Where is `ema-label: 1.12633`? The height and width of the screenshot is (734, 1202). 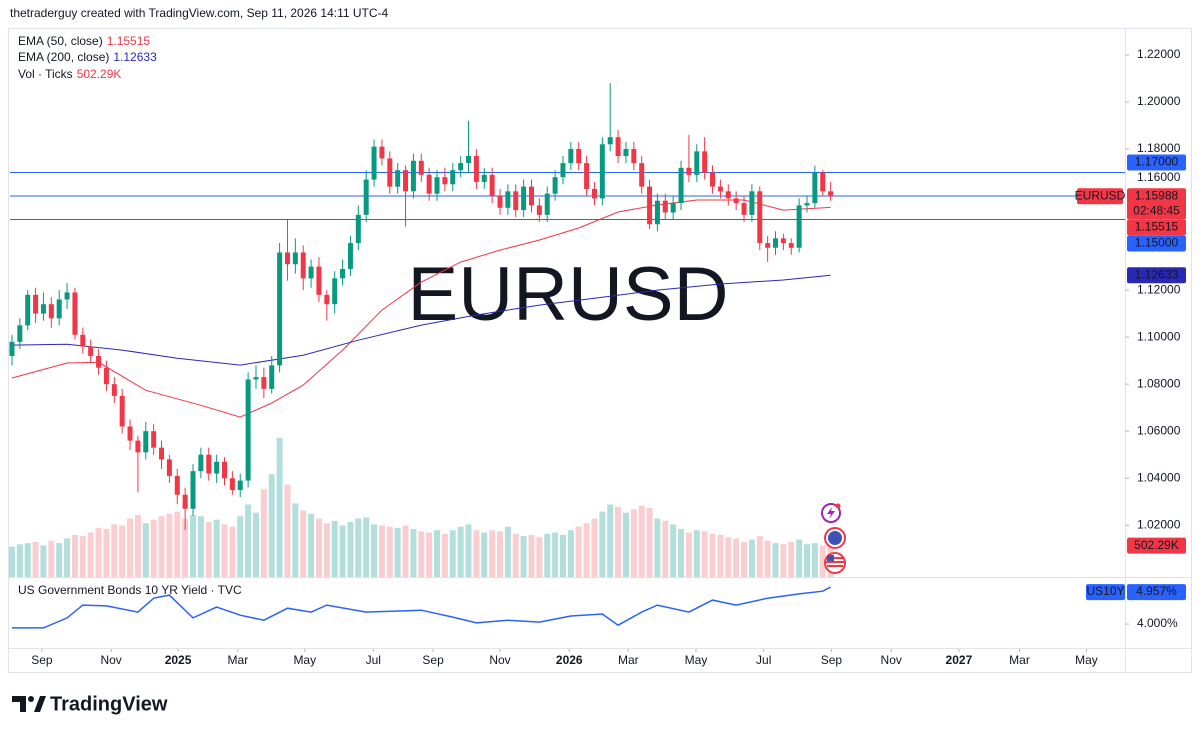
ema-label: 1.12633 is located at coordinates (1157, 274).